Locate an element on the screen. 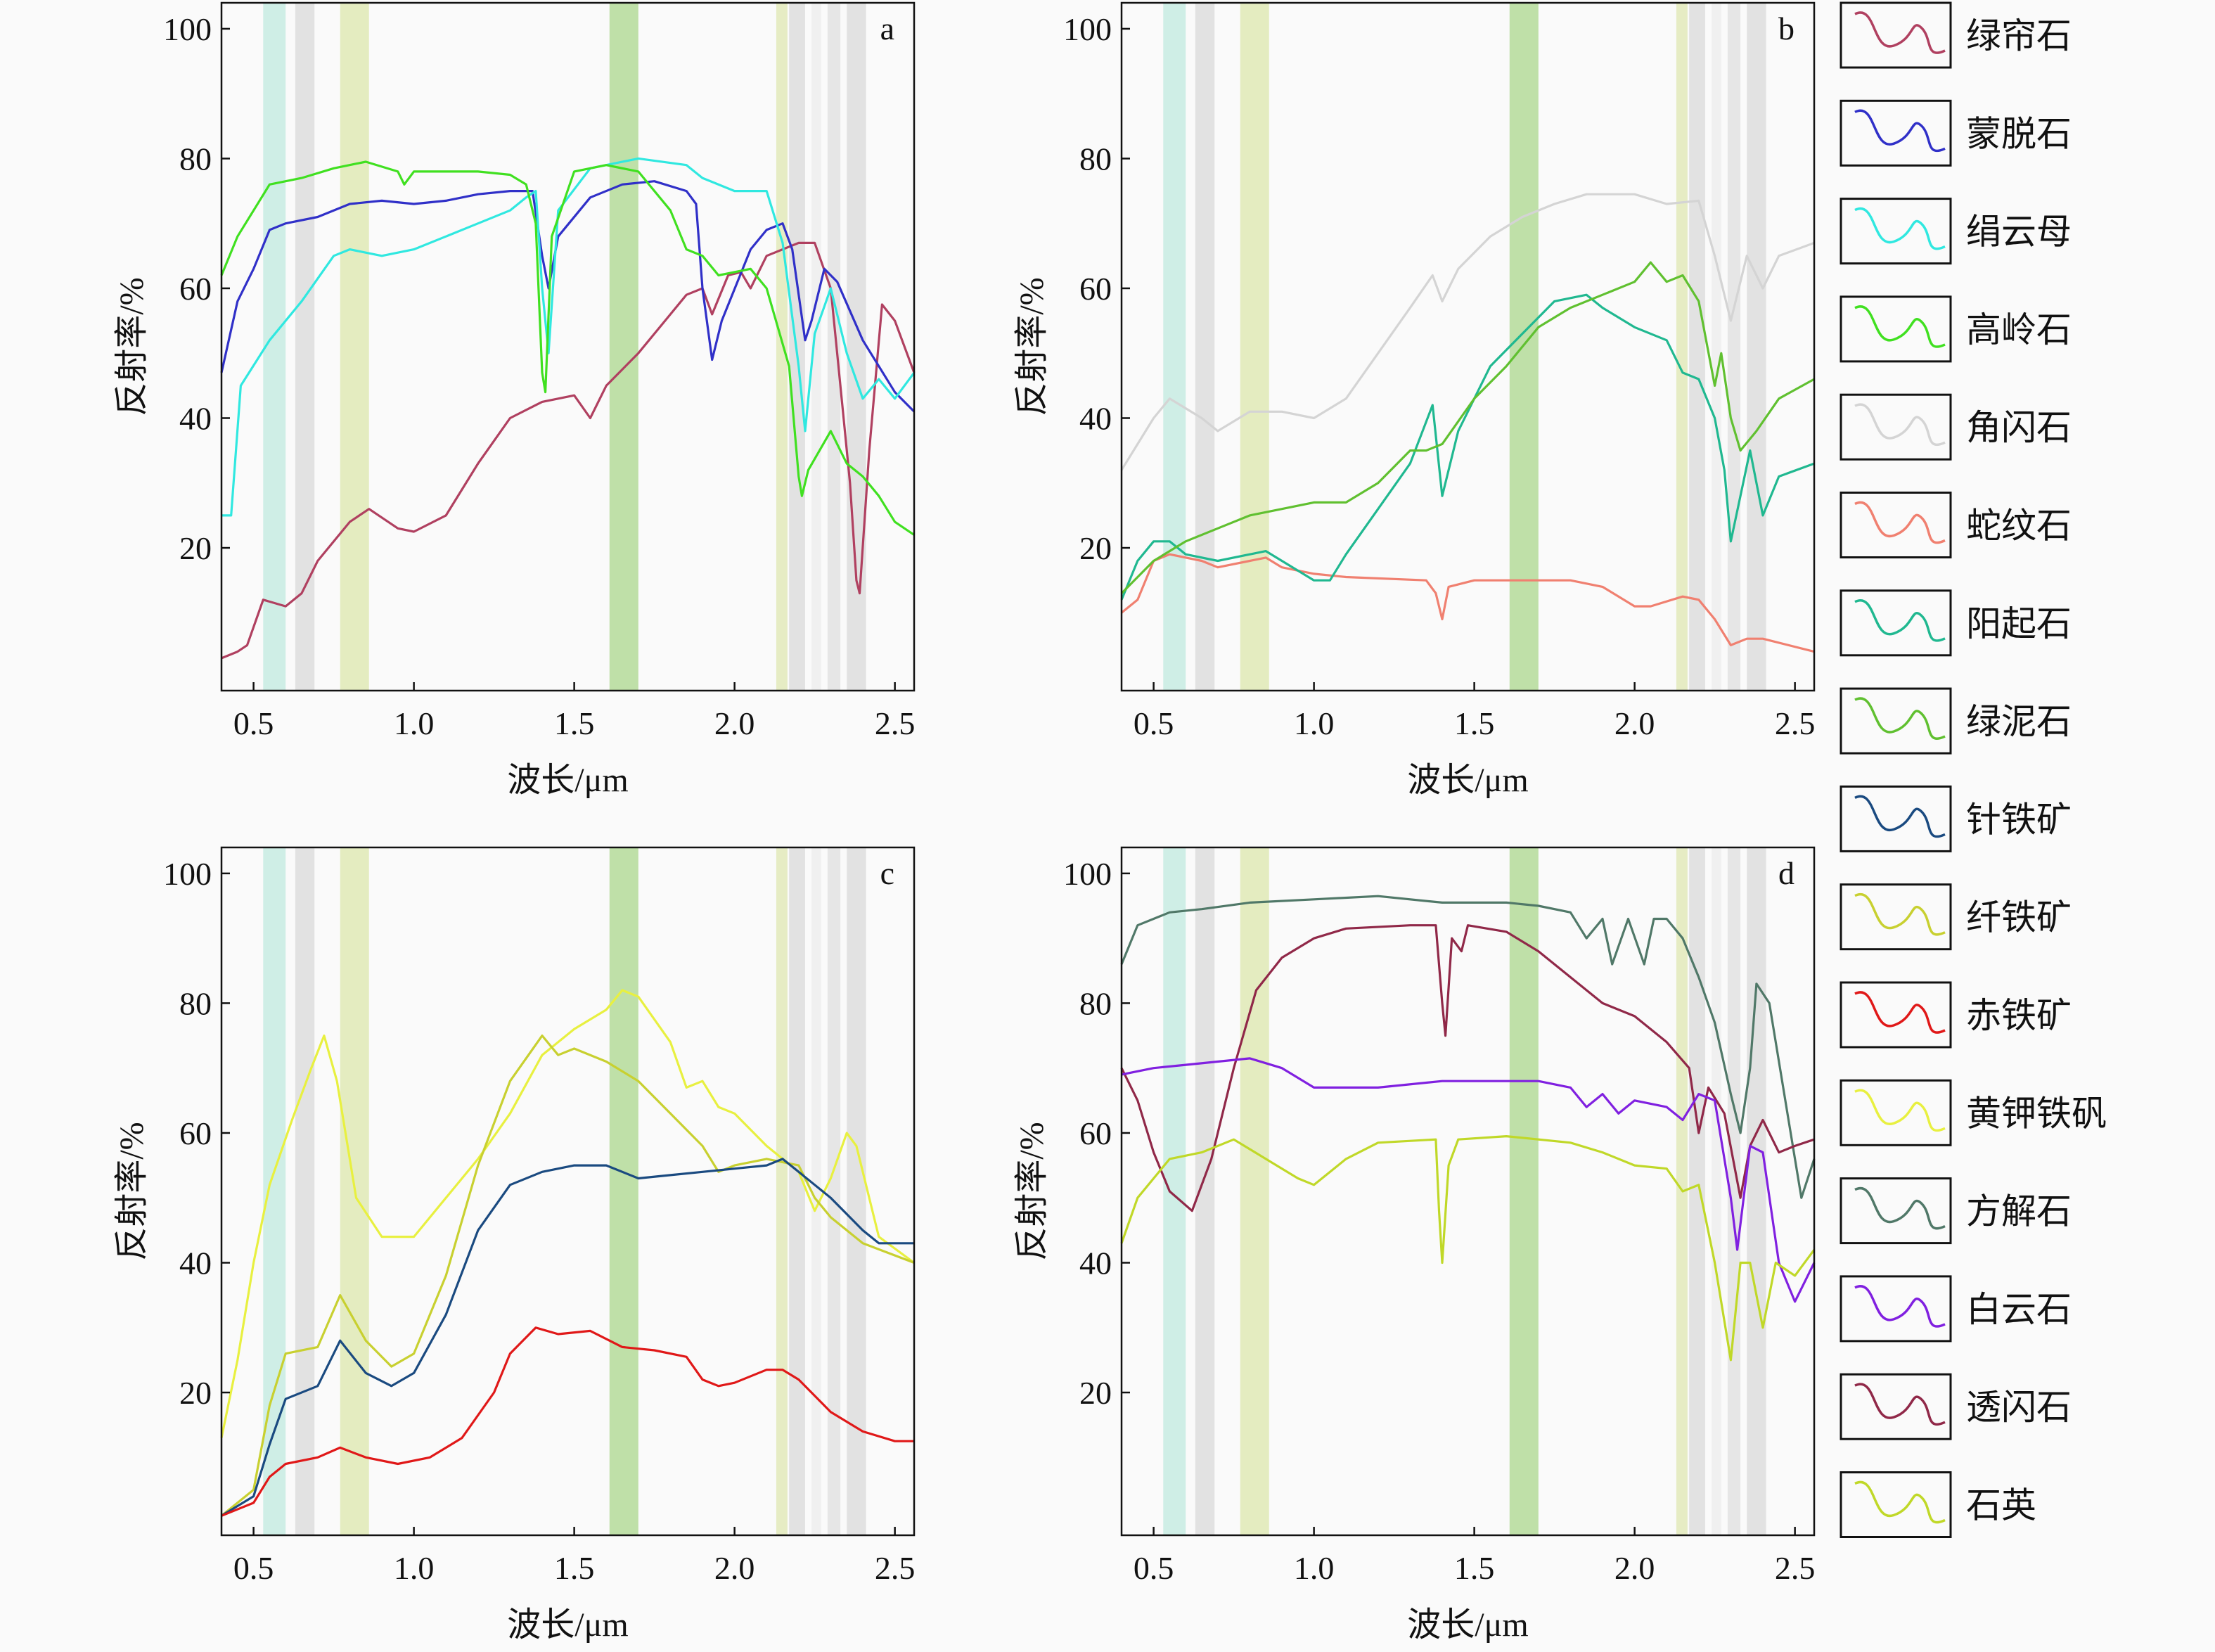  series-line-赤铁矿 is located at coordinates (568, 1421).